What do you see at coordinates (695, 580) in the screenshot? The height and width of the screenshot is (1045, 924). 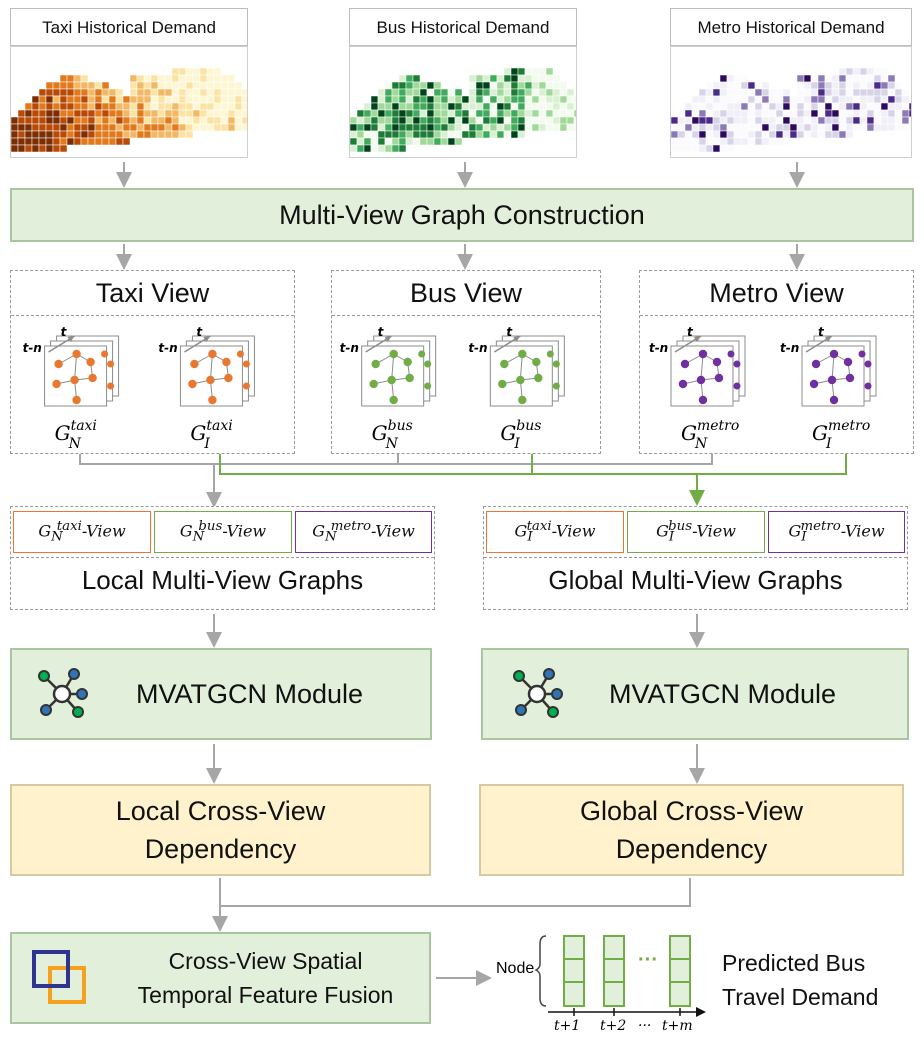 I see `global-multi-view-title: Global Multi-View Graphs` at bounding box center [695, 580].